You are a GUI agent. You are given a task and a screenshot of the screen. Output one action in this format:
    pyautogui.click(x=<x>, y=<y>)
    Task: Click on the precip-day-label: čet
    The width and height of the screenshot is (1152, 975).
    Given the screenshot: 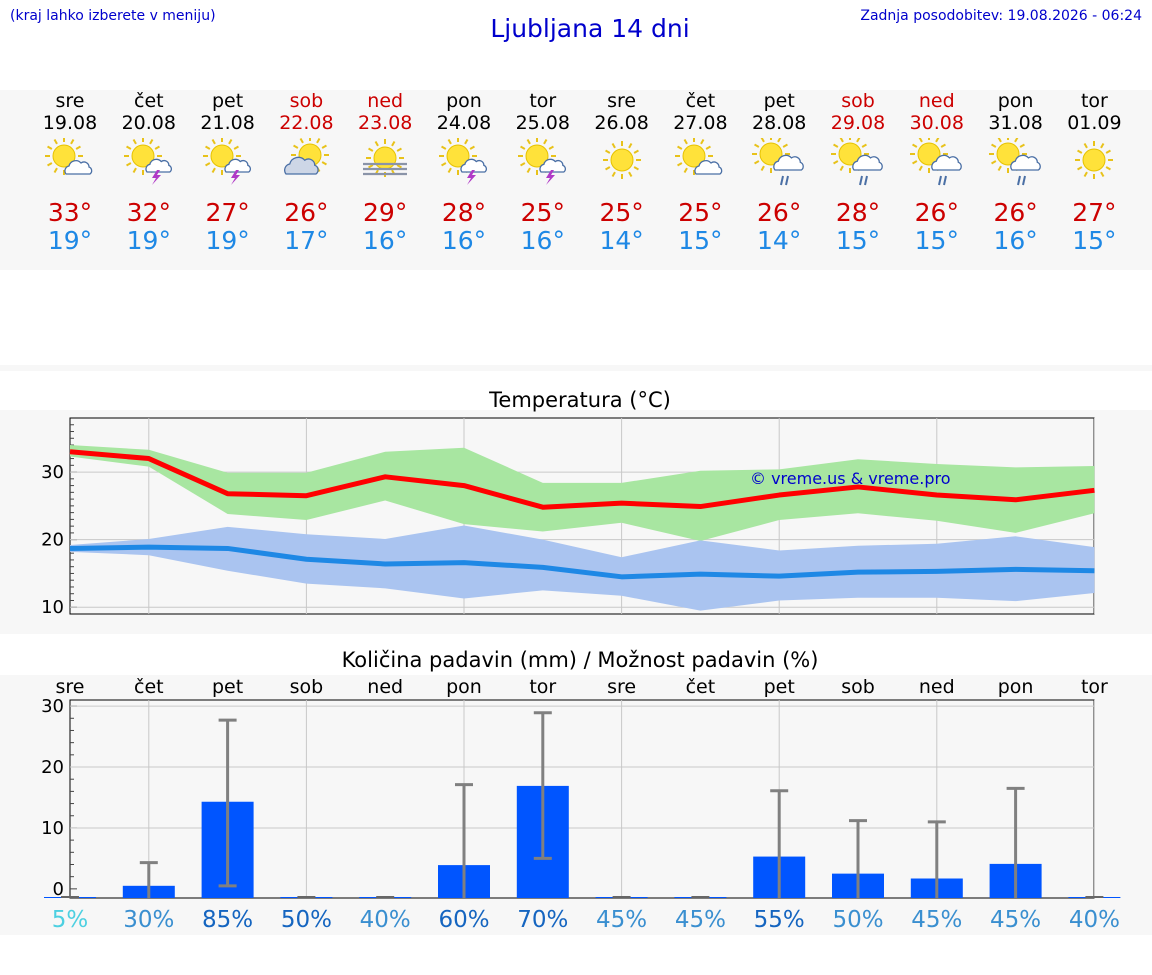 What is the action you would take?
    pyautogui.click(x=149, y=687)
    